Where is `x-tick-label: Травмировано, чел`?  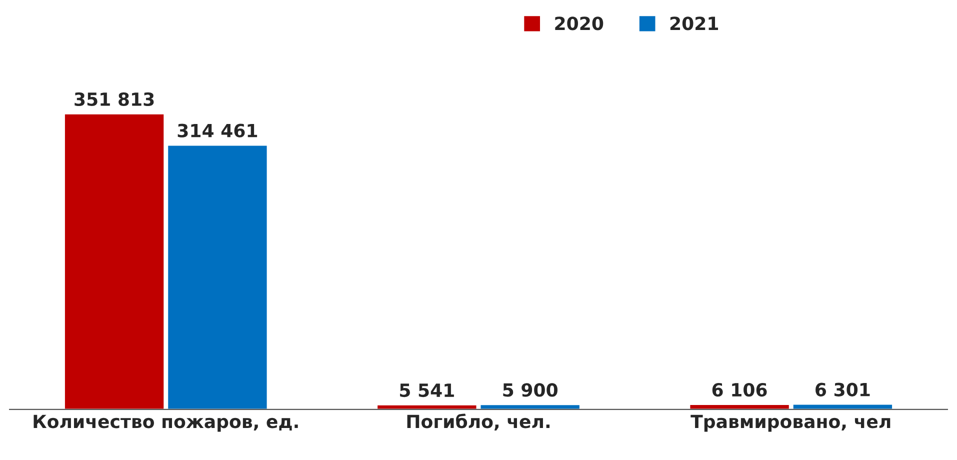 x-tick-label: Травмировано, чел is located at coordinates (790, 423).